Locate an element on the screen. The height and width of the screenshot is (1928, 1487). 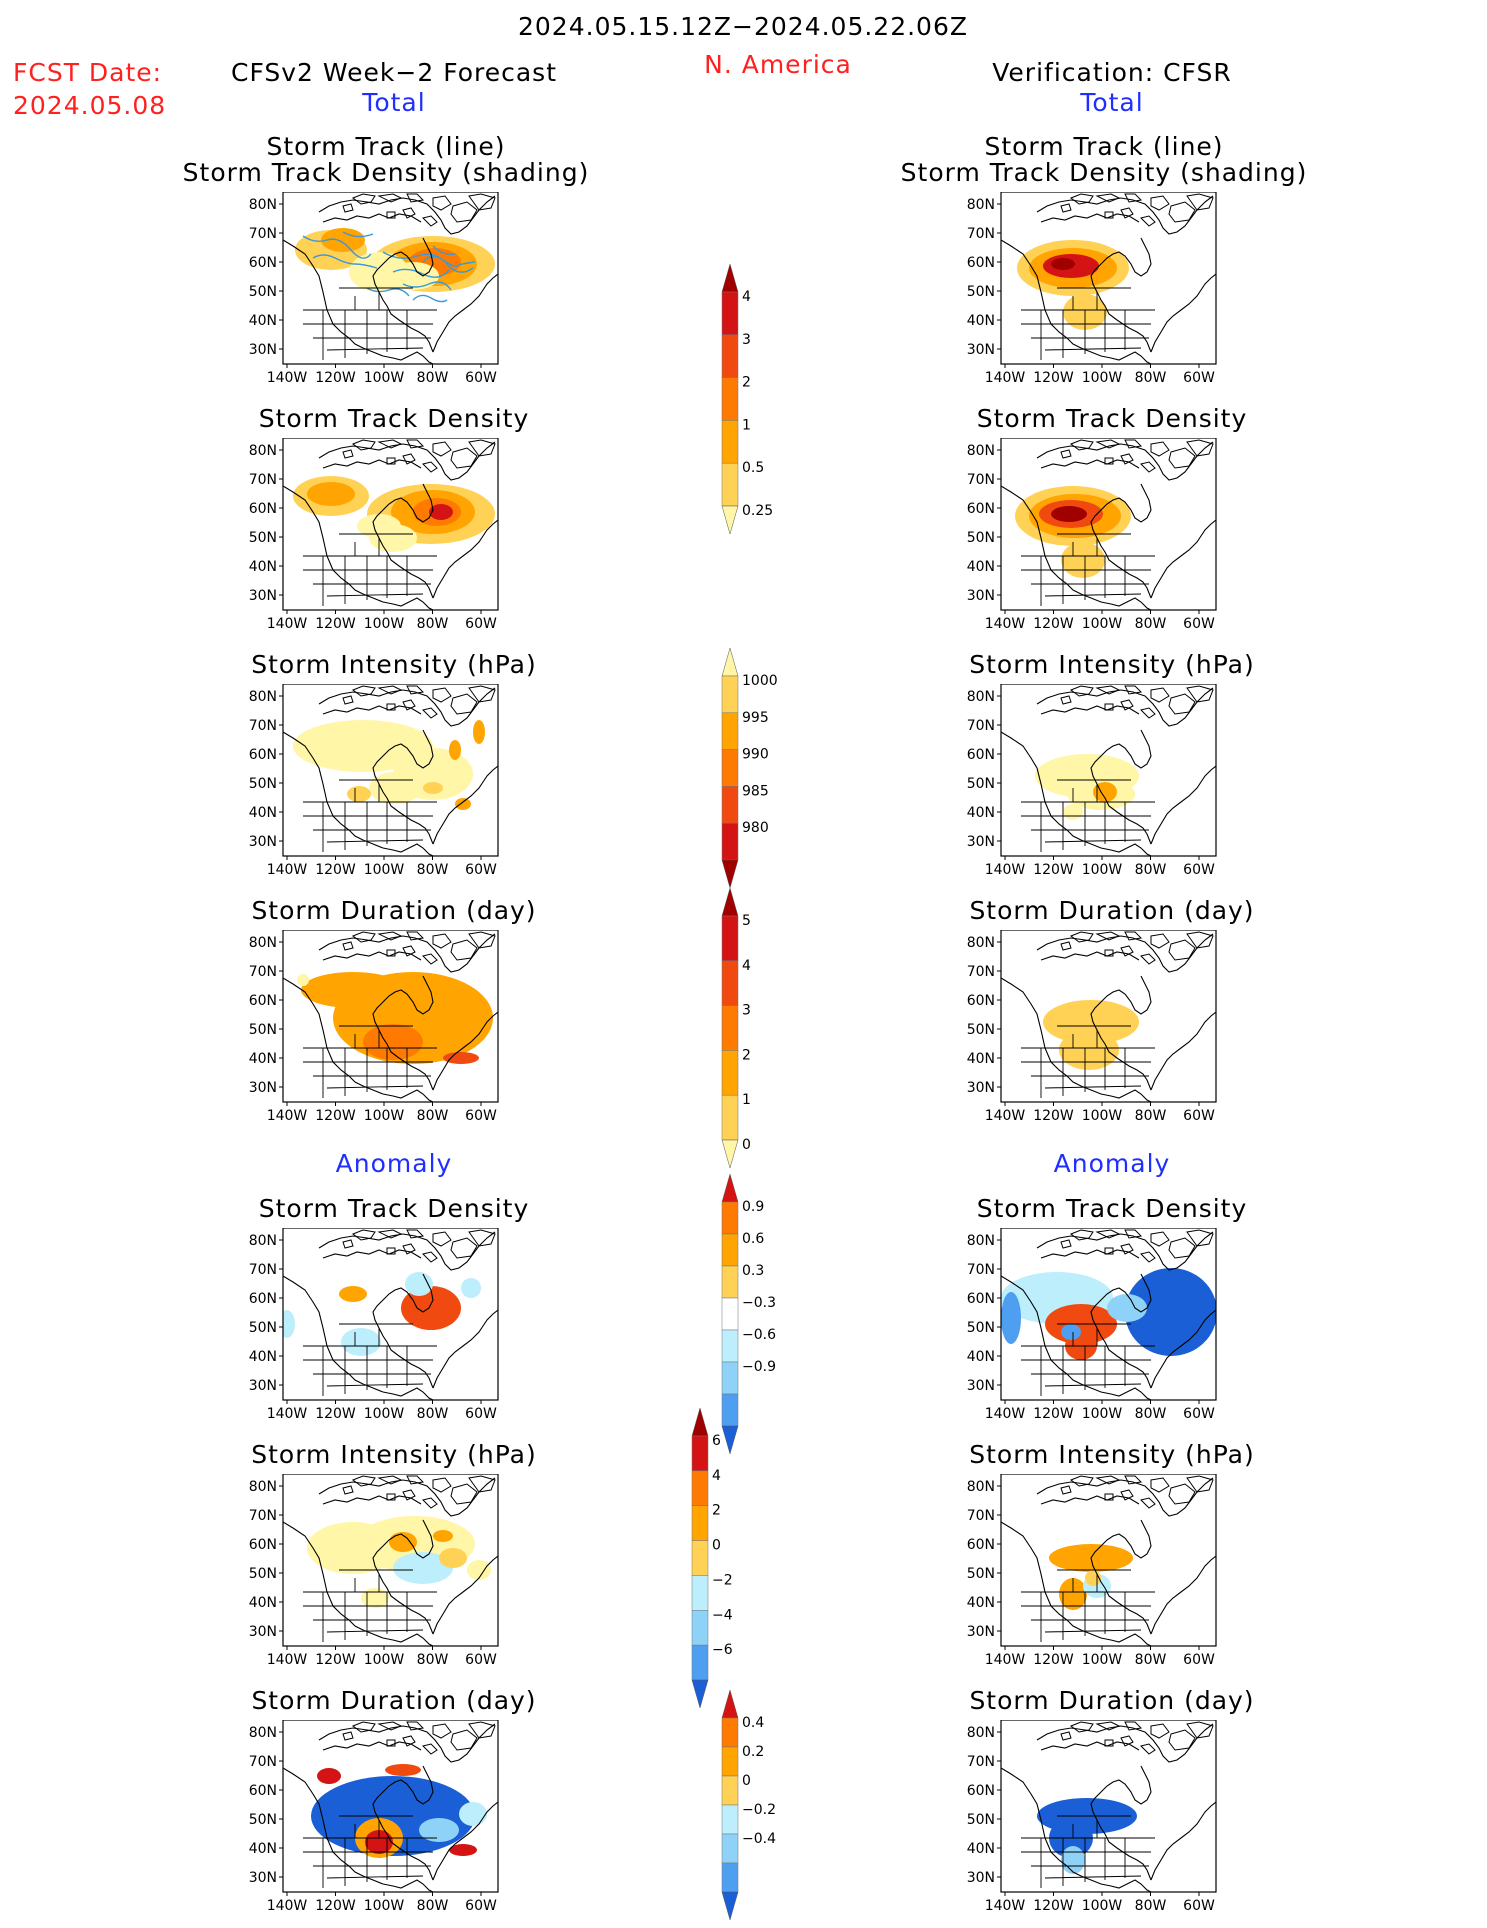
panel-title-intensity-verif: Storm Intensity (hPa) is located at coordinates (1112, 664).